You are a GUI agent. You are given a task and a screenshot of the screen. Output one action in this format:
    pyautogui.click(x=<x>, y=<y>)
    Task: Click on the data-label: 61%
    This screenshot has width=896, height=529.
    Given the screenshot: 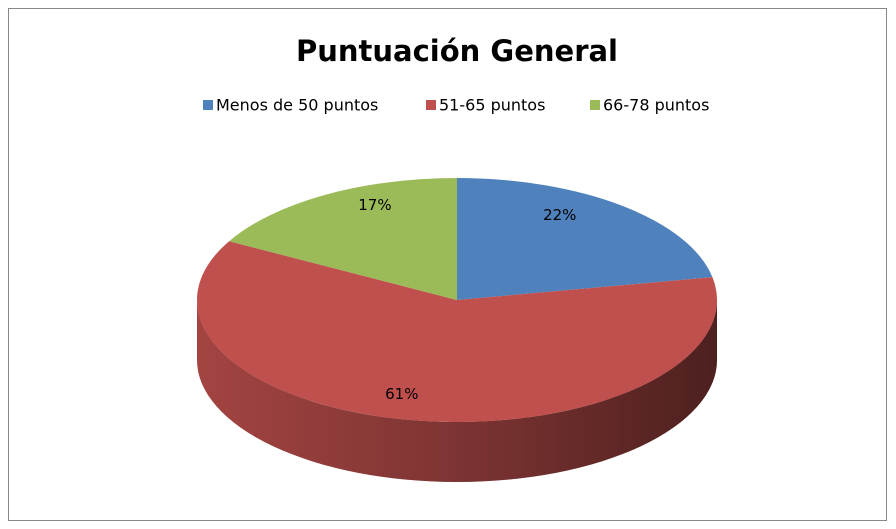 What is the action you would take?
    pyautogui.click(x=401, y=394)
    